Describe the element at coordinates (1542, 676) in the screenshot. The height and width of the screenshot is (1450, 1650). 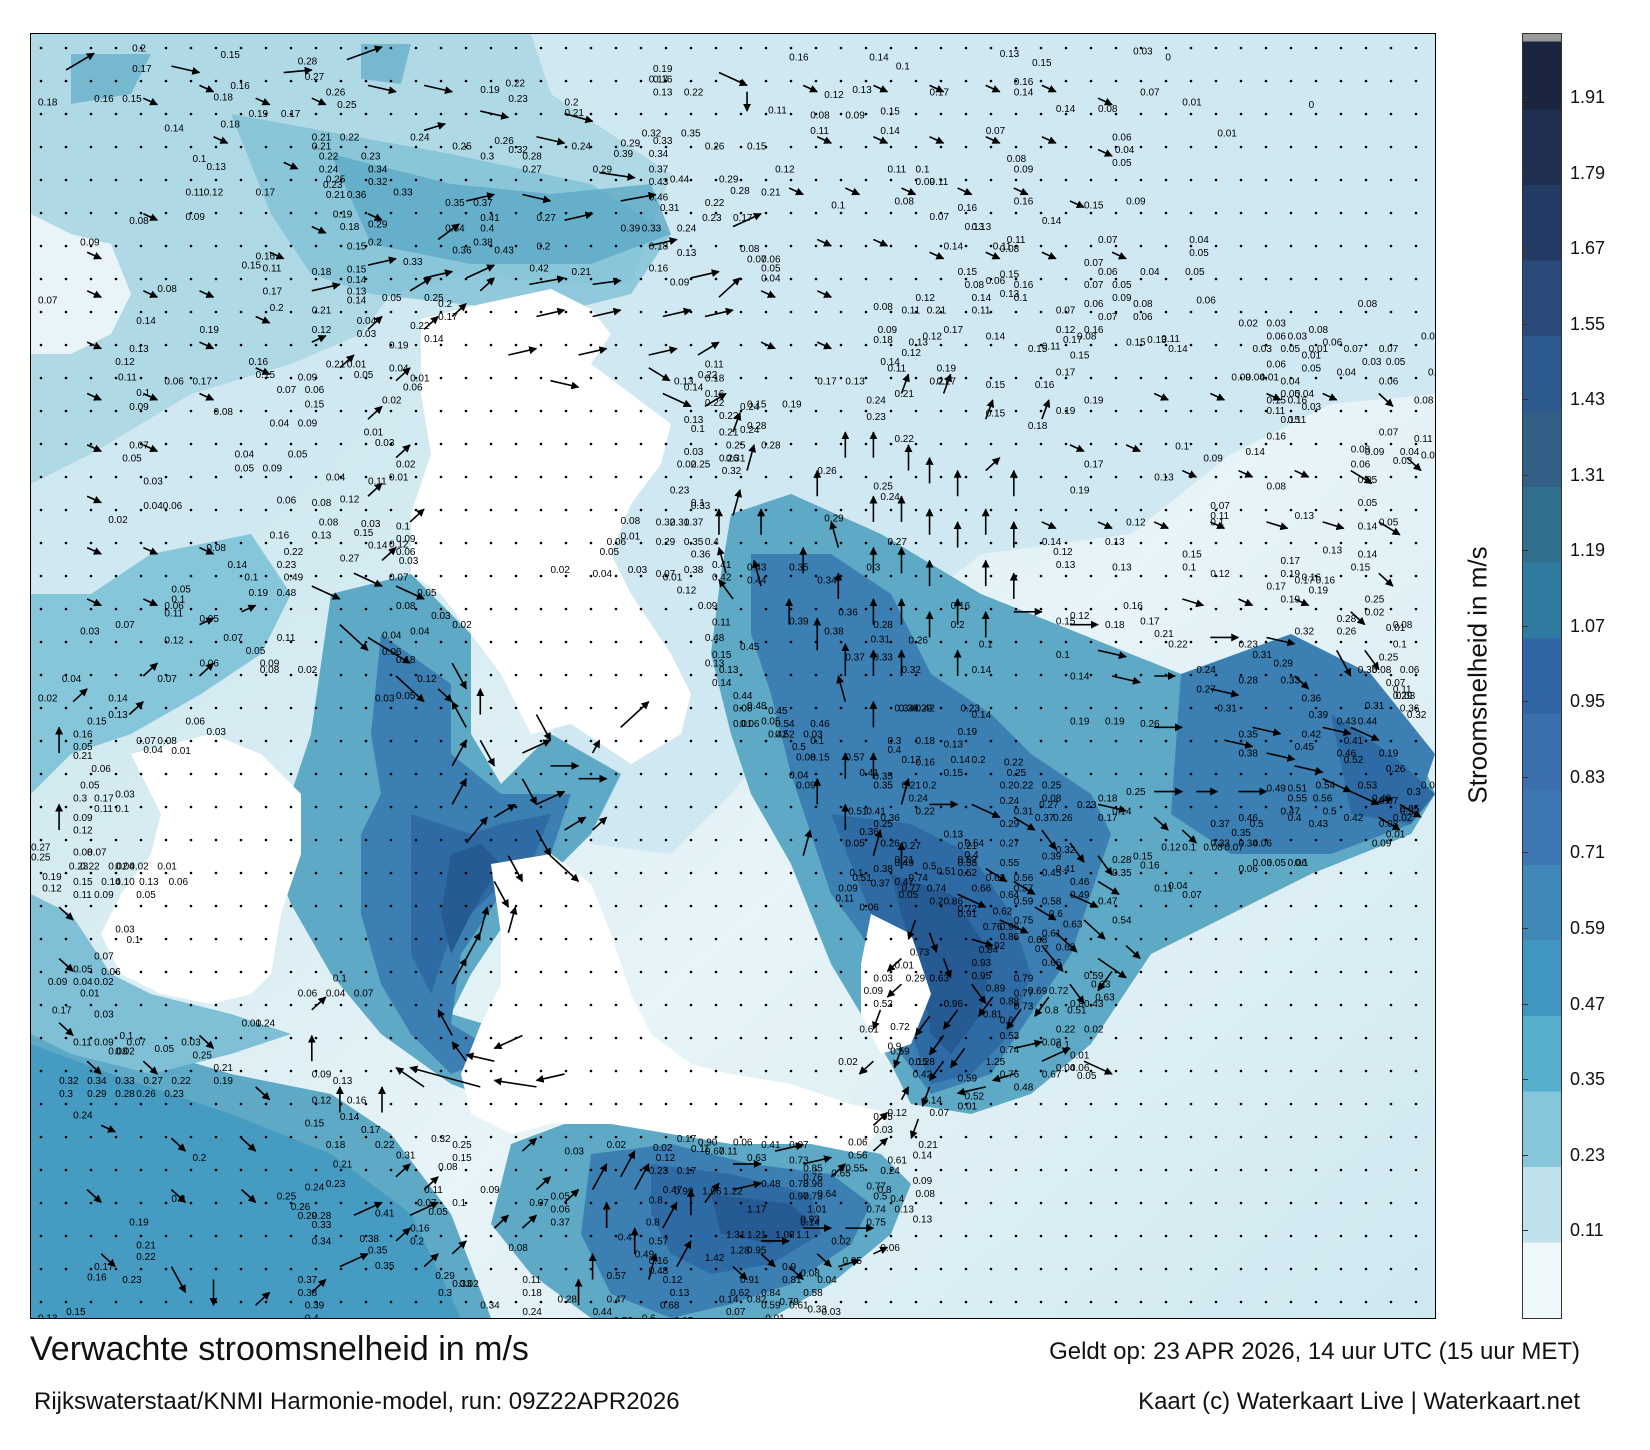
I see `colorbar` at that location.